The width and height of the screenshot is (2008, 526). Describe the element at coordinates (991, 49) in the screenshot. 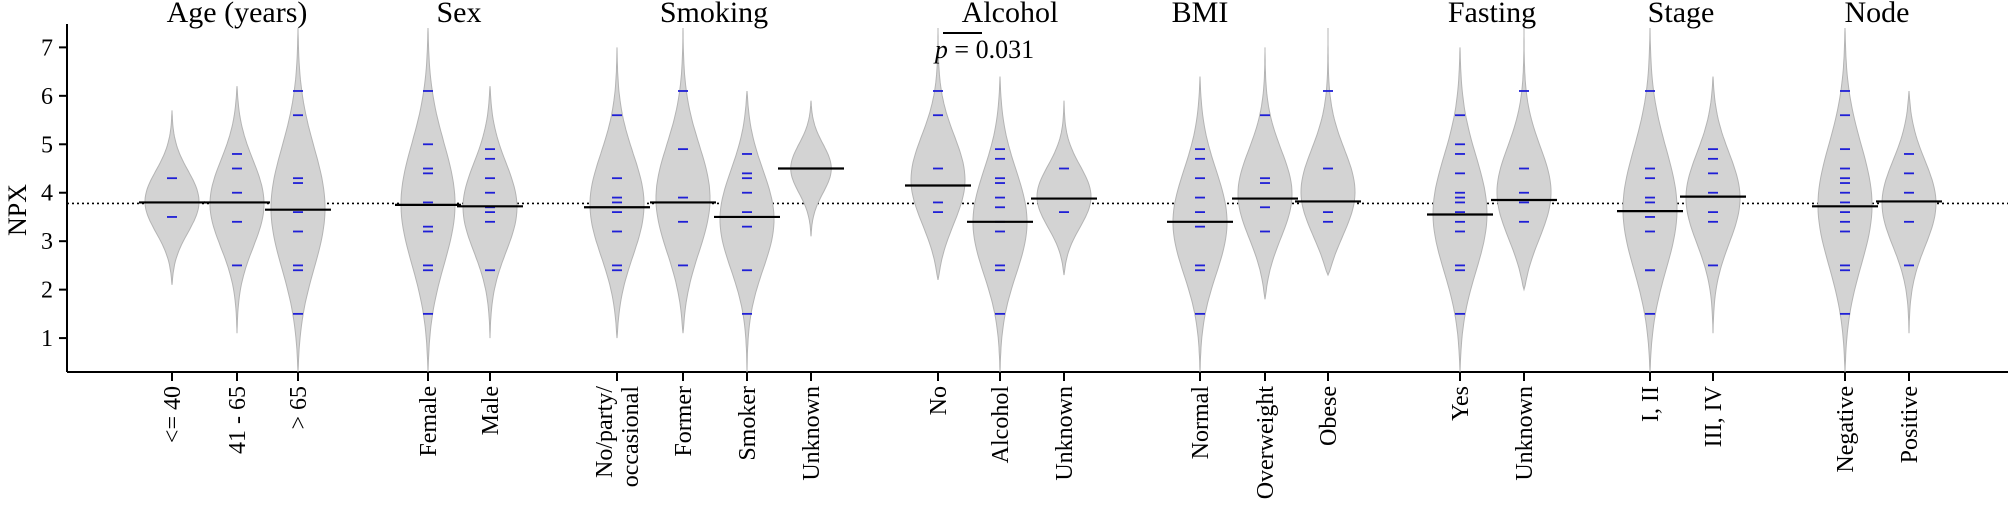

I see `p-value-number: = 0.031` at that location.